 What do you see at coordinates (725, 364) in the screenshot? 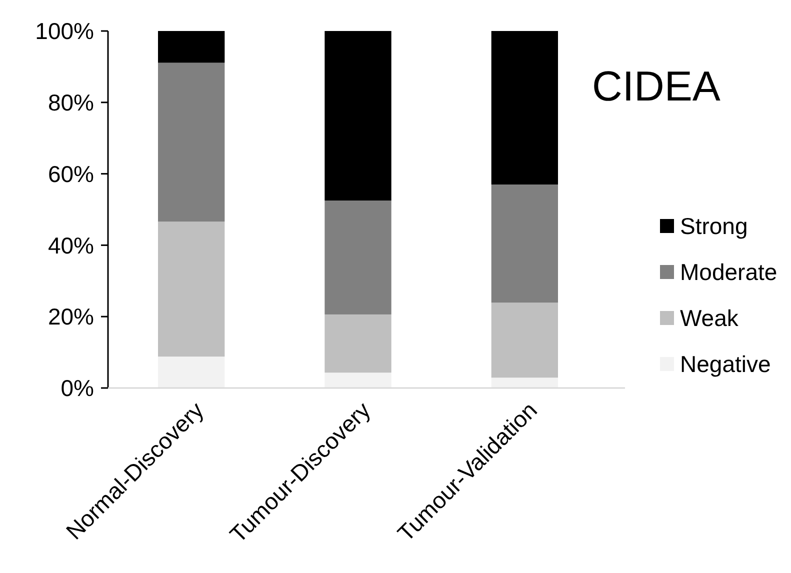
I see `legend-label: Negative` at bounding box center [725, 364].